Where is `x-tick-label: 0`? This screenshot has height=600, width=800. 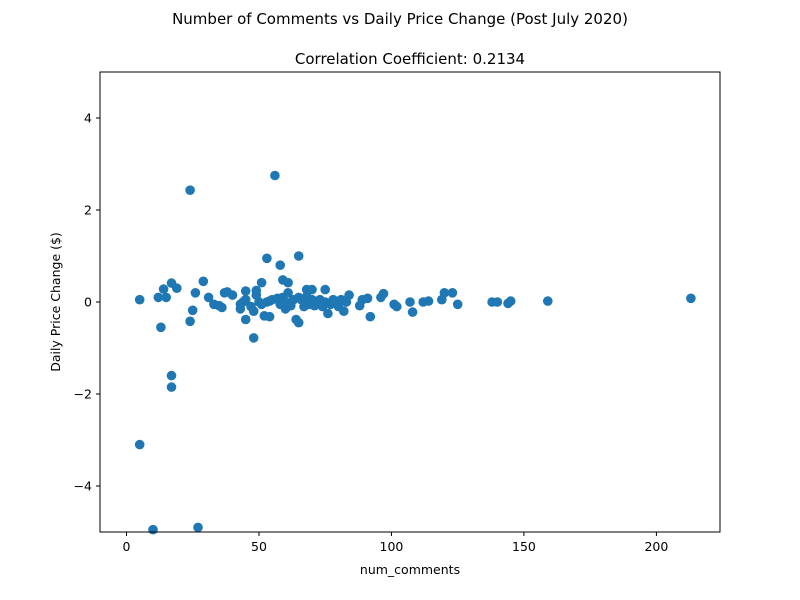 x-tick-label: 0 is located at coordinates (127, 546).